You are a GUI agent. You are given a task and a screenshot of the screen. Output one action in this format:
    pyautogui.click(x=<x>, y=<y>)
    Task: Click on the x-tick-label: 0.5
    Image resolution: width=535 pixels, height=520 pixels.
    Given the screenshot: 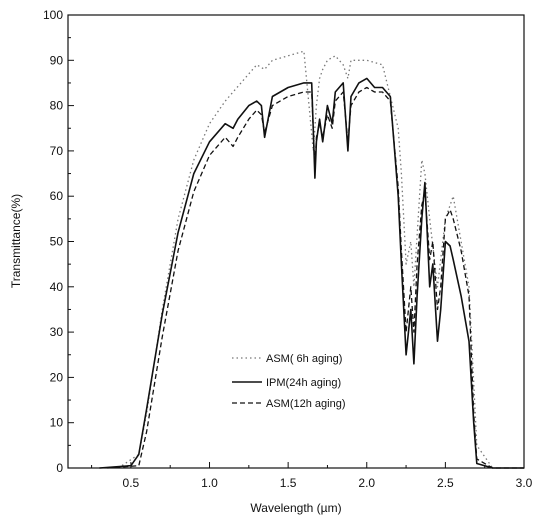 What is the action you would take?
    pyautogui.click(x=131, y=483)
    